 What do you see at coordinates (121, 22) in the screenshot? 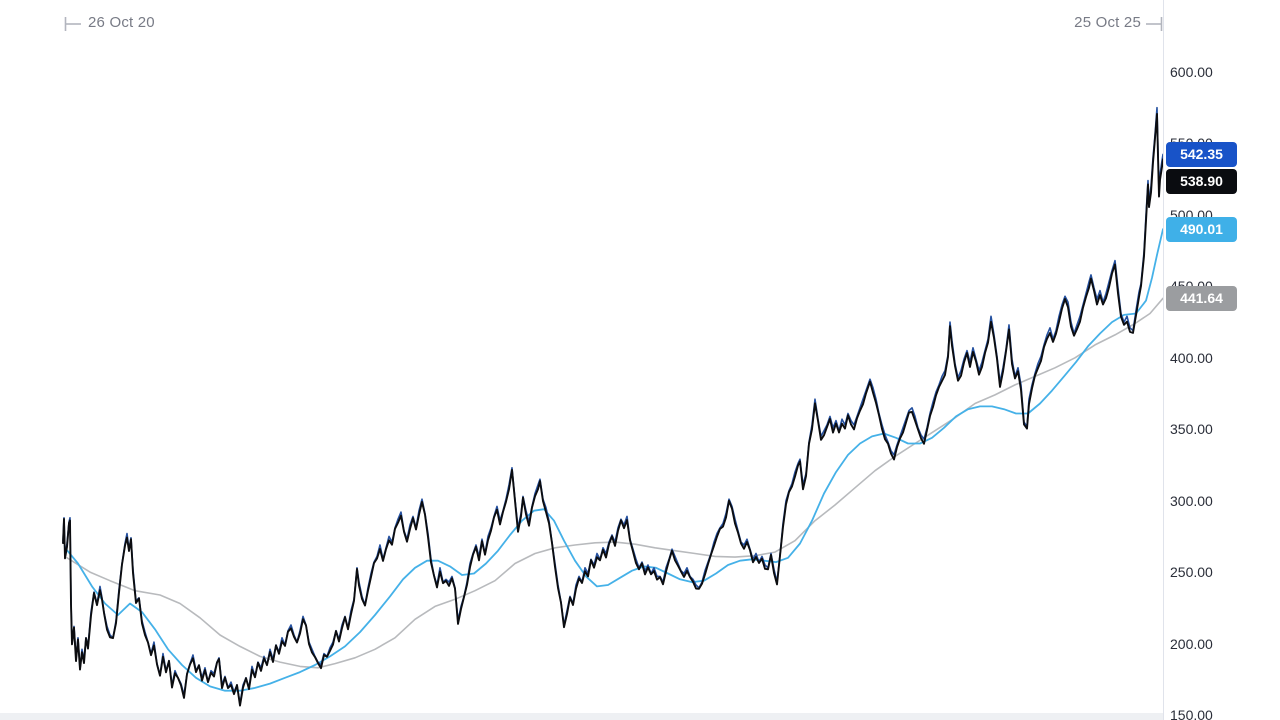
I see `range-start-date: 26 Oct 20` at bounding box center [121, 22].